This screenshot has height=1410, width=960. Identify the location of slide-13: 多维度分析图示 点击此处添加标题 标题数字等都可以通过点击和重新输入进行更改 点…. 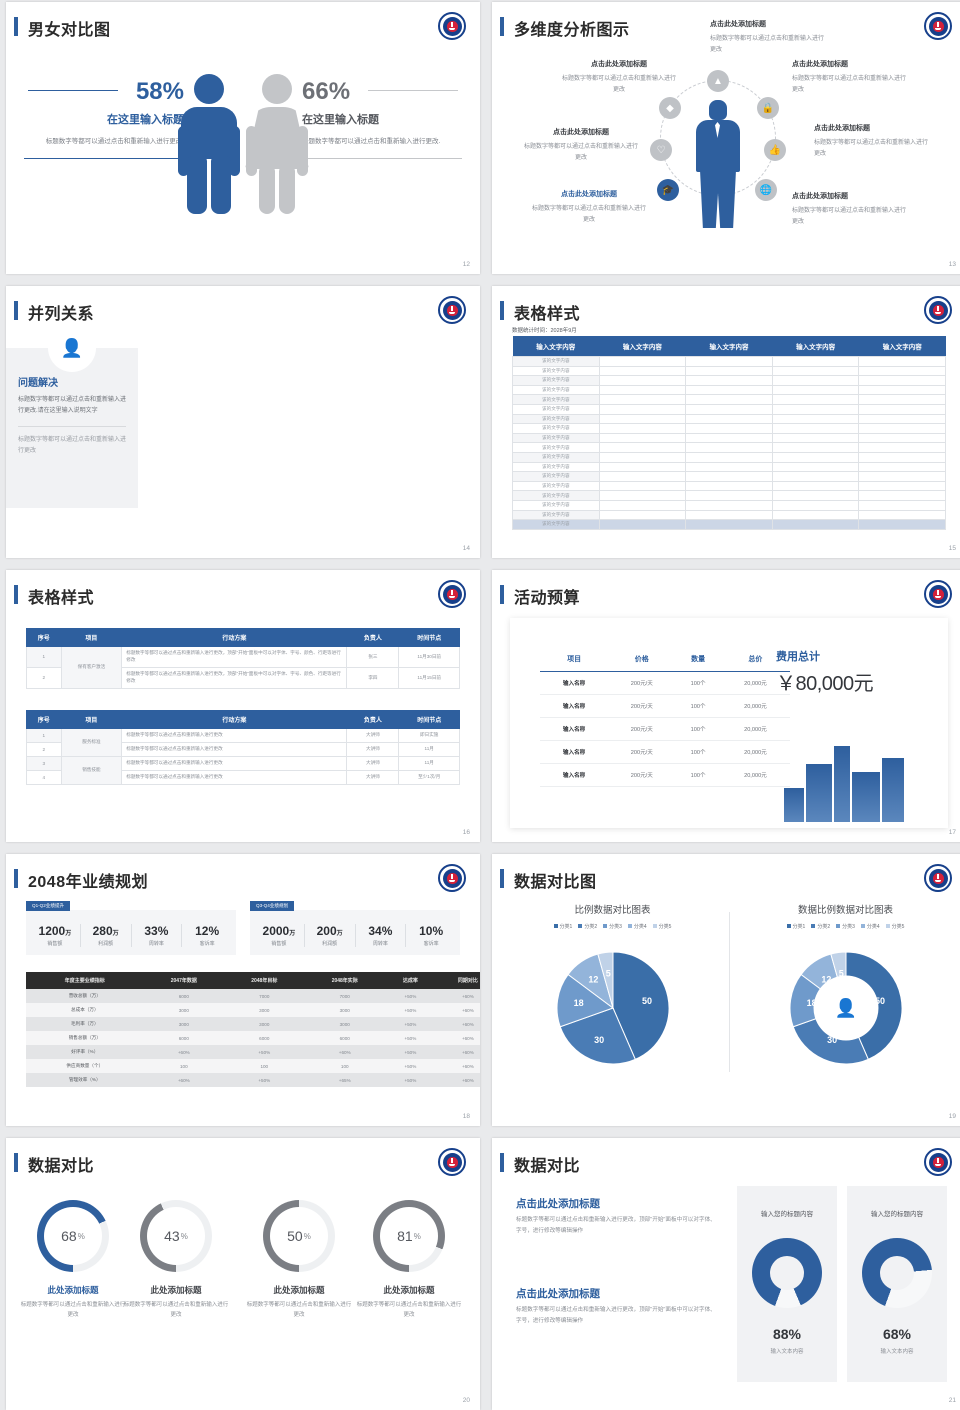
(726, 138).